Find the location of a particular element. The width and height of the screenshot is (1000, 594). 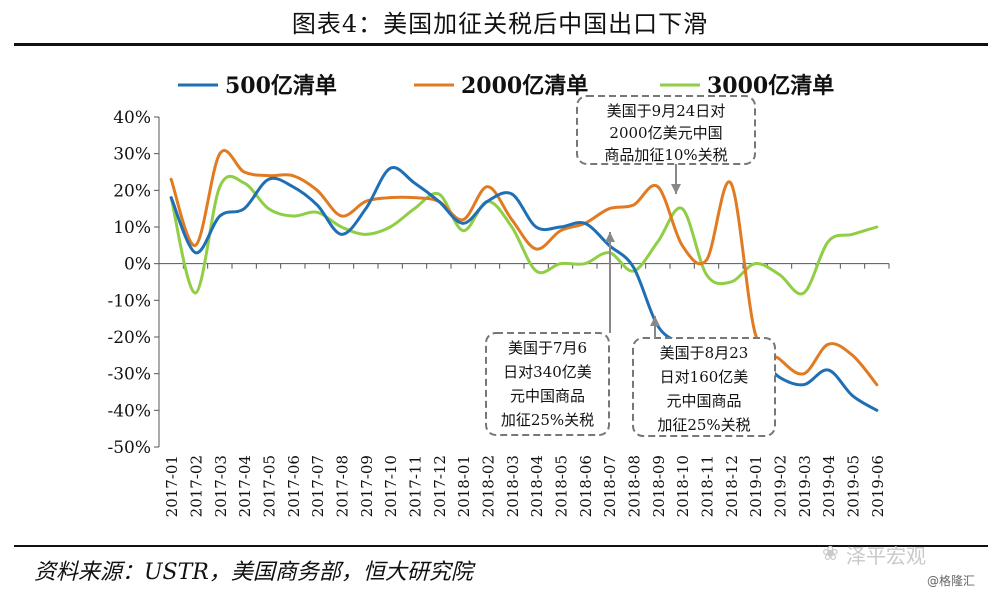

y-tick-label: 10% is located at coordinates (132, 228).